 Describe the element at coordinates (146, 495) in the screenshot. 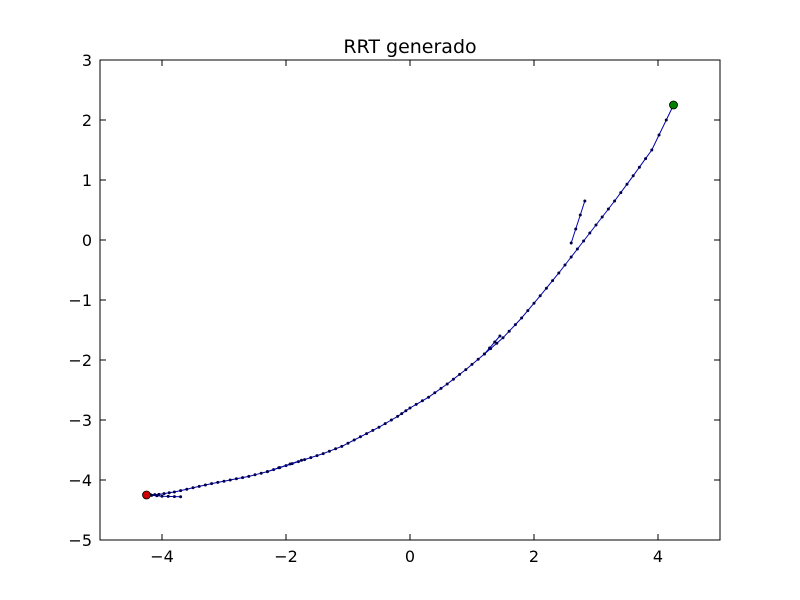

I see `start-marker` at that location.